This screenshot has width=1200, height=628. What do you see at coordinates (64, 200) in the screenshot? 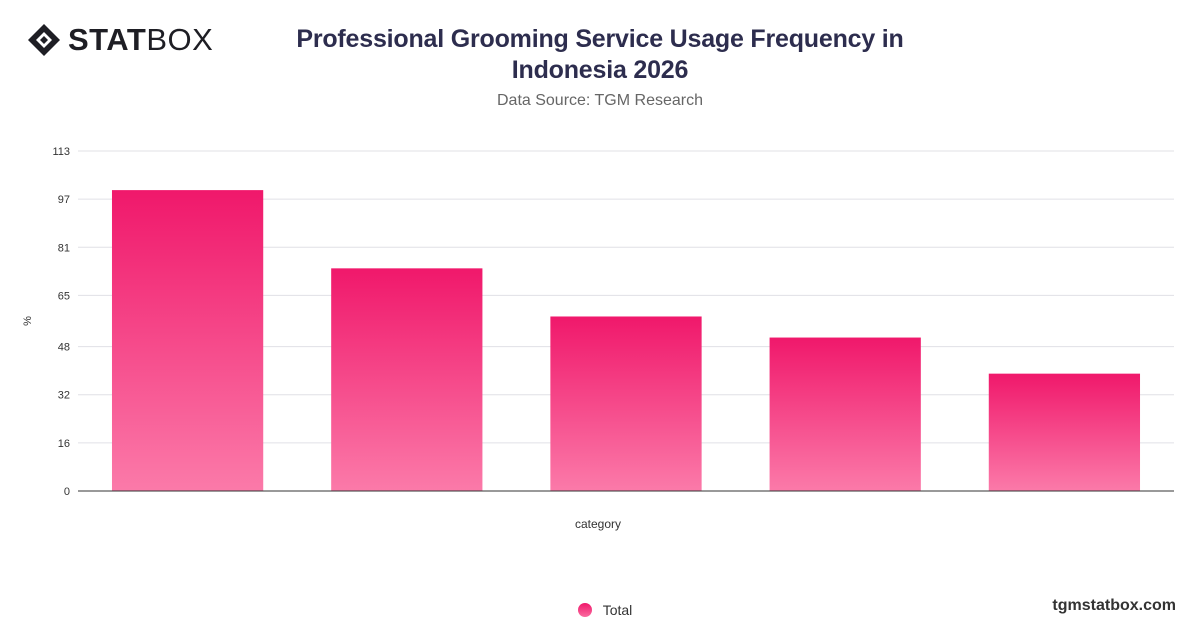
I see `y-tick-label: 97` at bounding box center [64, 200].